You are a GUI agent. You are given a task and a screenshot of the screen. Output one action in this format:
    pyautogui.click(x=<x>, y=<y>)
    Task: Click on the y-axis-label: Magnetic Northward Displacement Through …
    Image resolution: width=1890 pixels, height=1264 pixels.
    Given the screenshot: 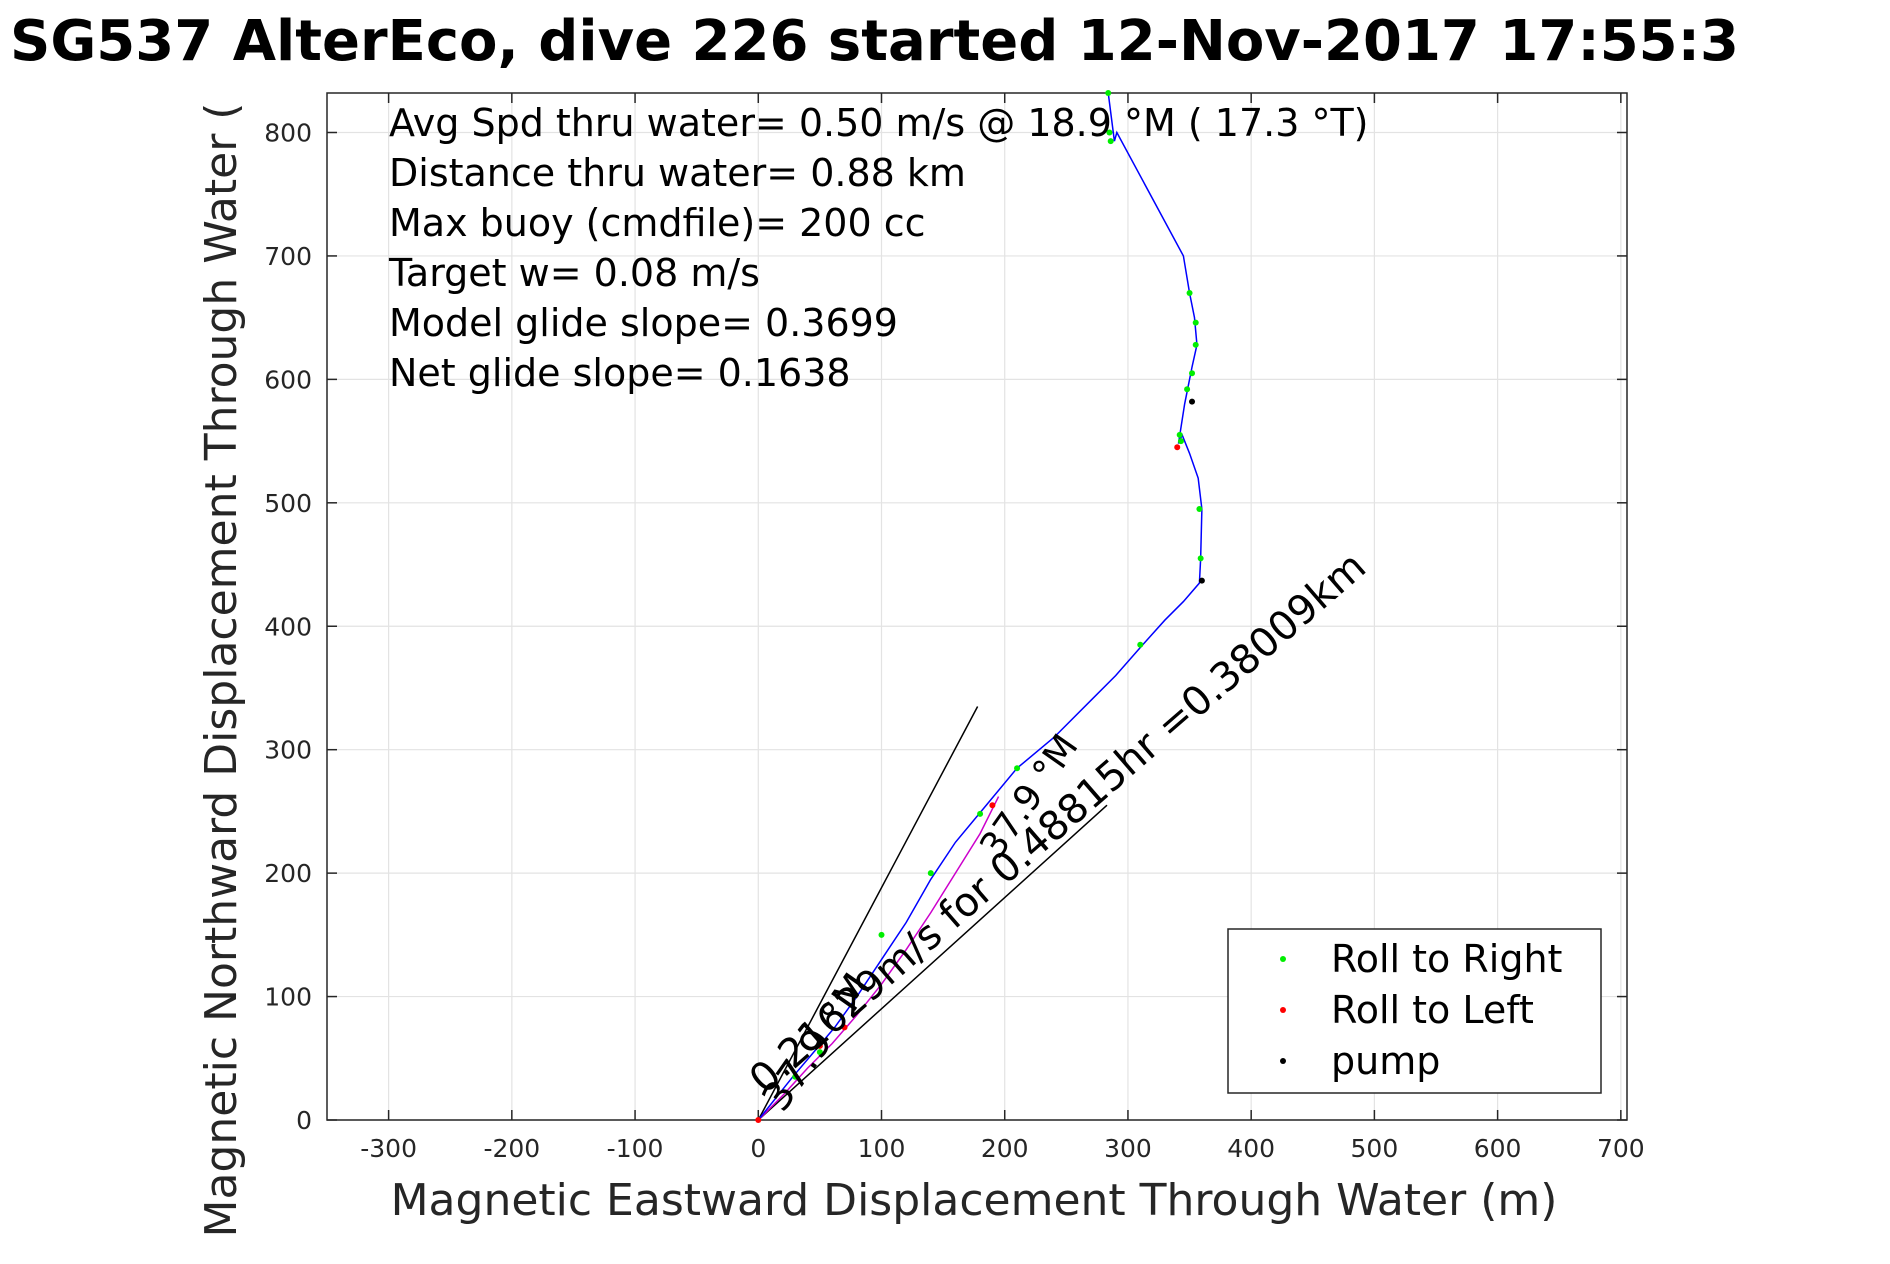 What is the action you would take?
    pyautogui.click(x=221, y=670)
    